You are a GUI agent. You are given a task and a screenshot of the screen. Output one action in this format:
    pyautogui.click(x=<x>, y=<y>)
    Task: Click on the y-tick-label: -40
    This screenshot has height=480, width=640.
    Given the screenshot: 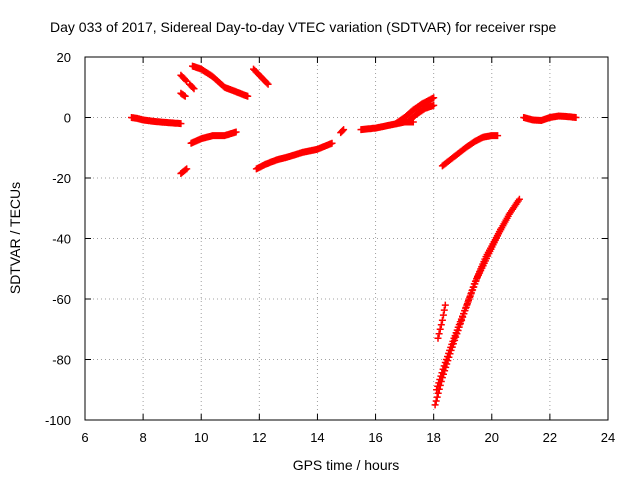 What is the action you would take?
    pyautogui.click(x=61, y=239)
    